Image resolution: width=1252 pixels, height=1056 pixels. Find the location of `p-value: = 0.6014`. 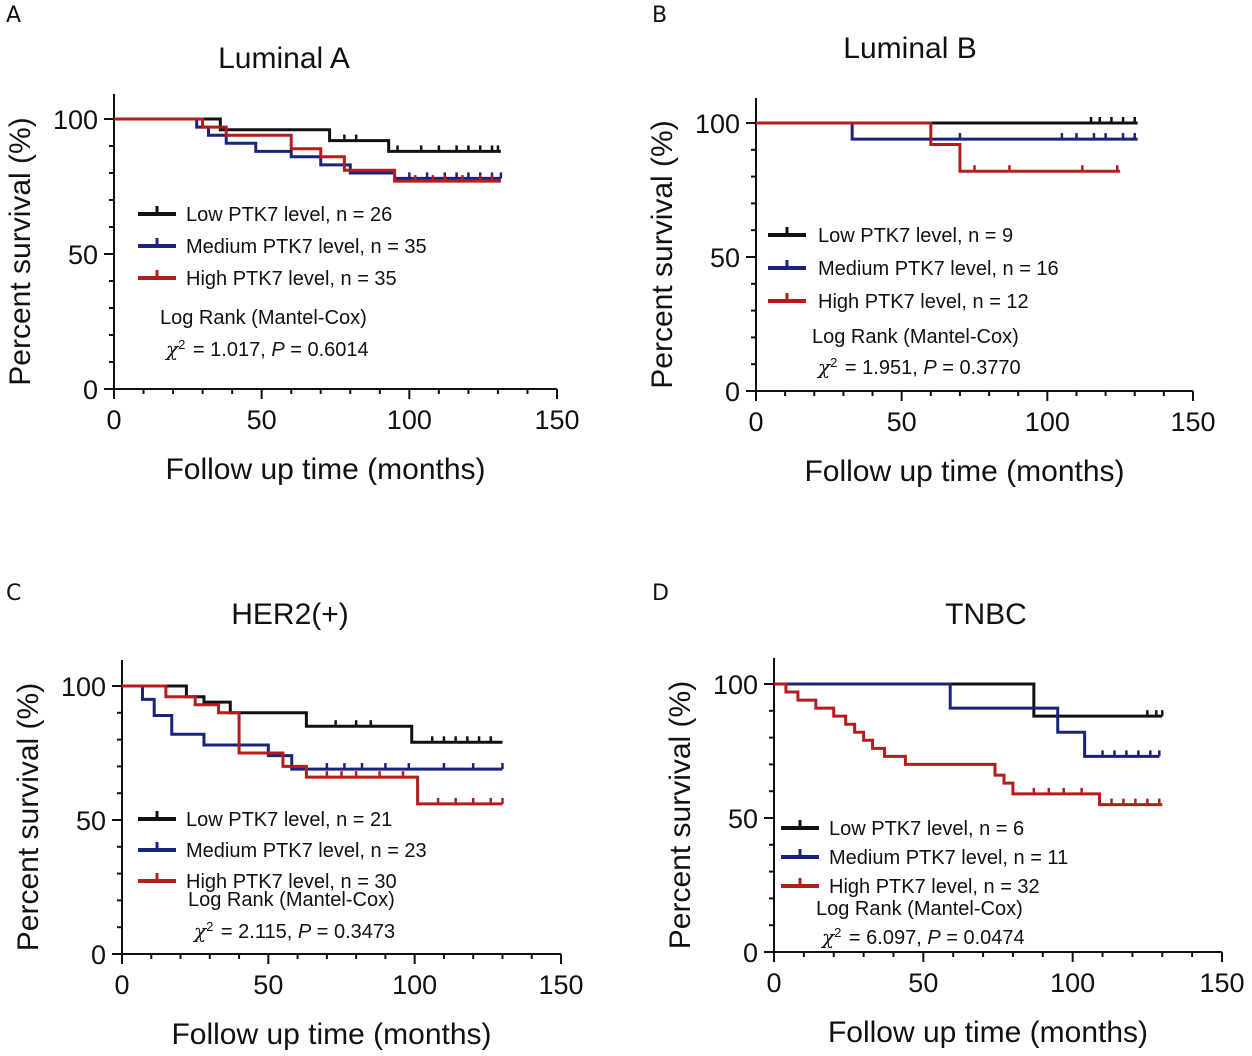

p-value: = 0.6014 is located at coordinates (327, 350).